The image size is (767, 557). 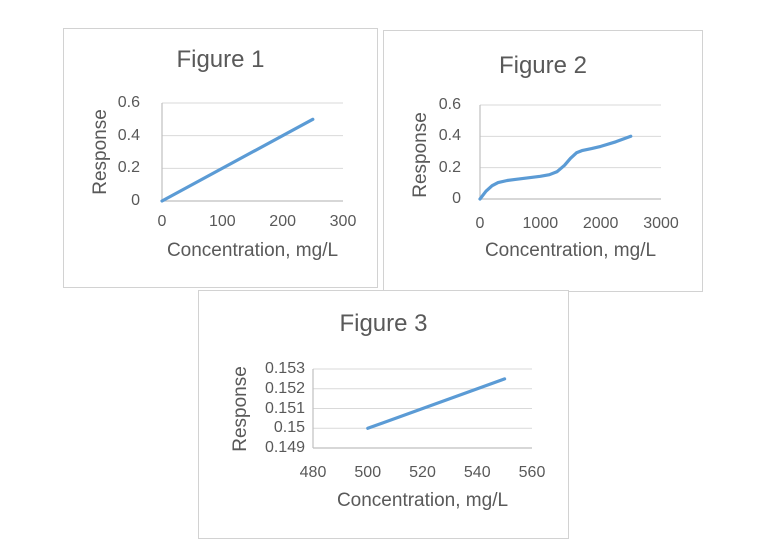 I want to click on x-tick-label: 200, so click(x=282, y=221).